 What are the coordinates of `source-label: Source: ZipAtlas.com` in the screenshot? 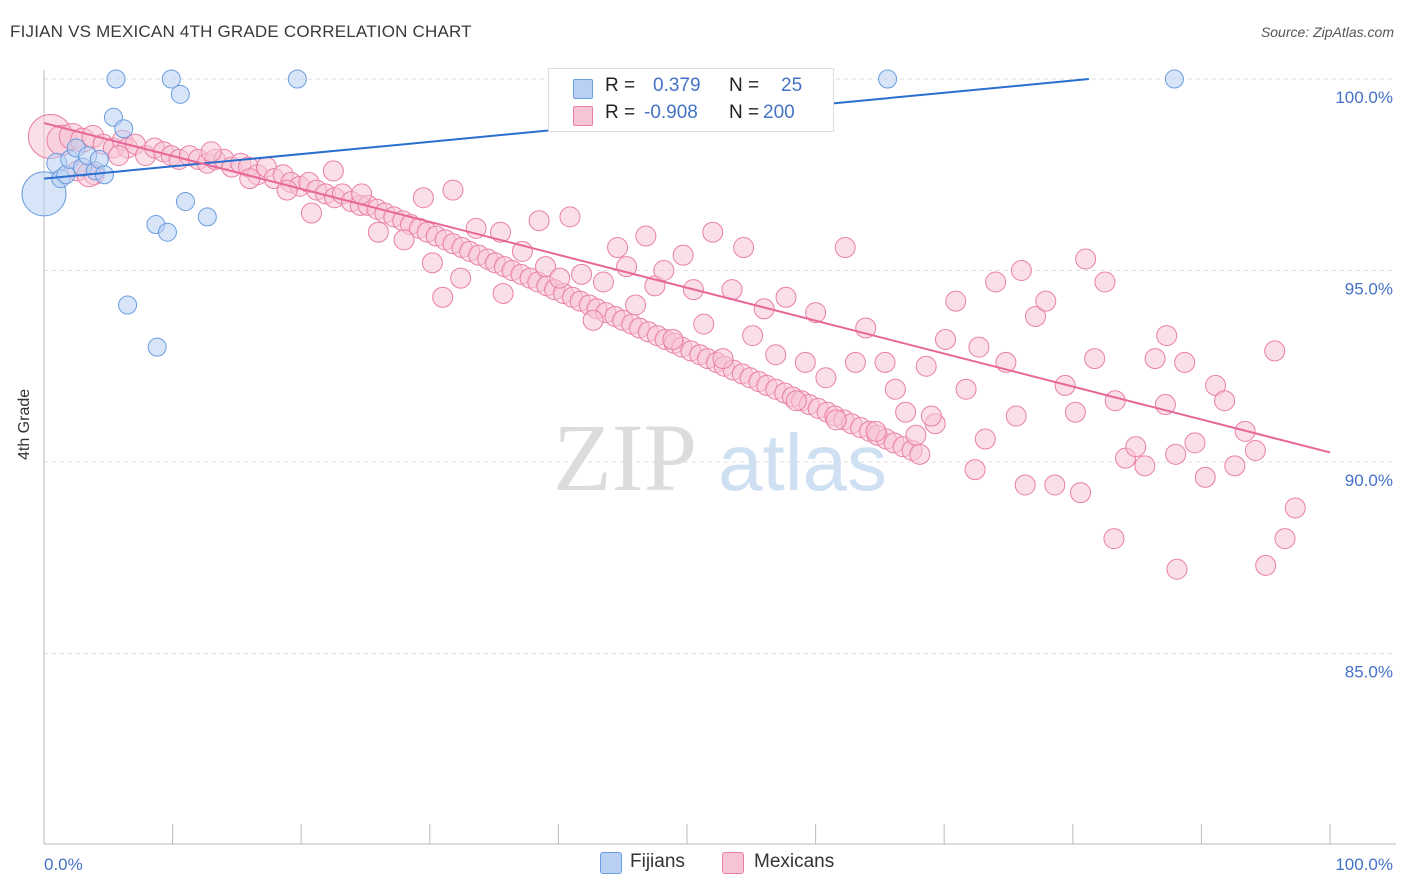 It's located at (1327, 32).